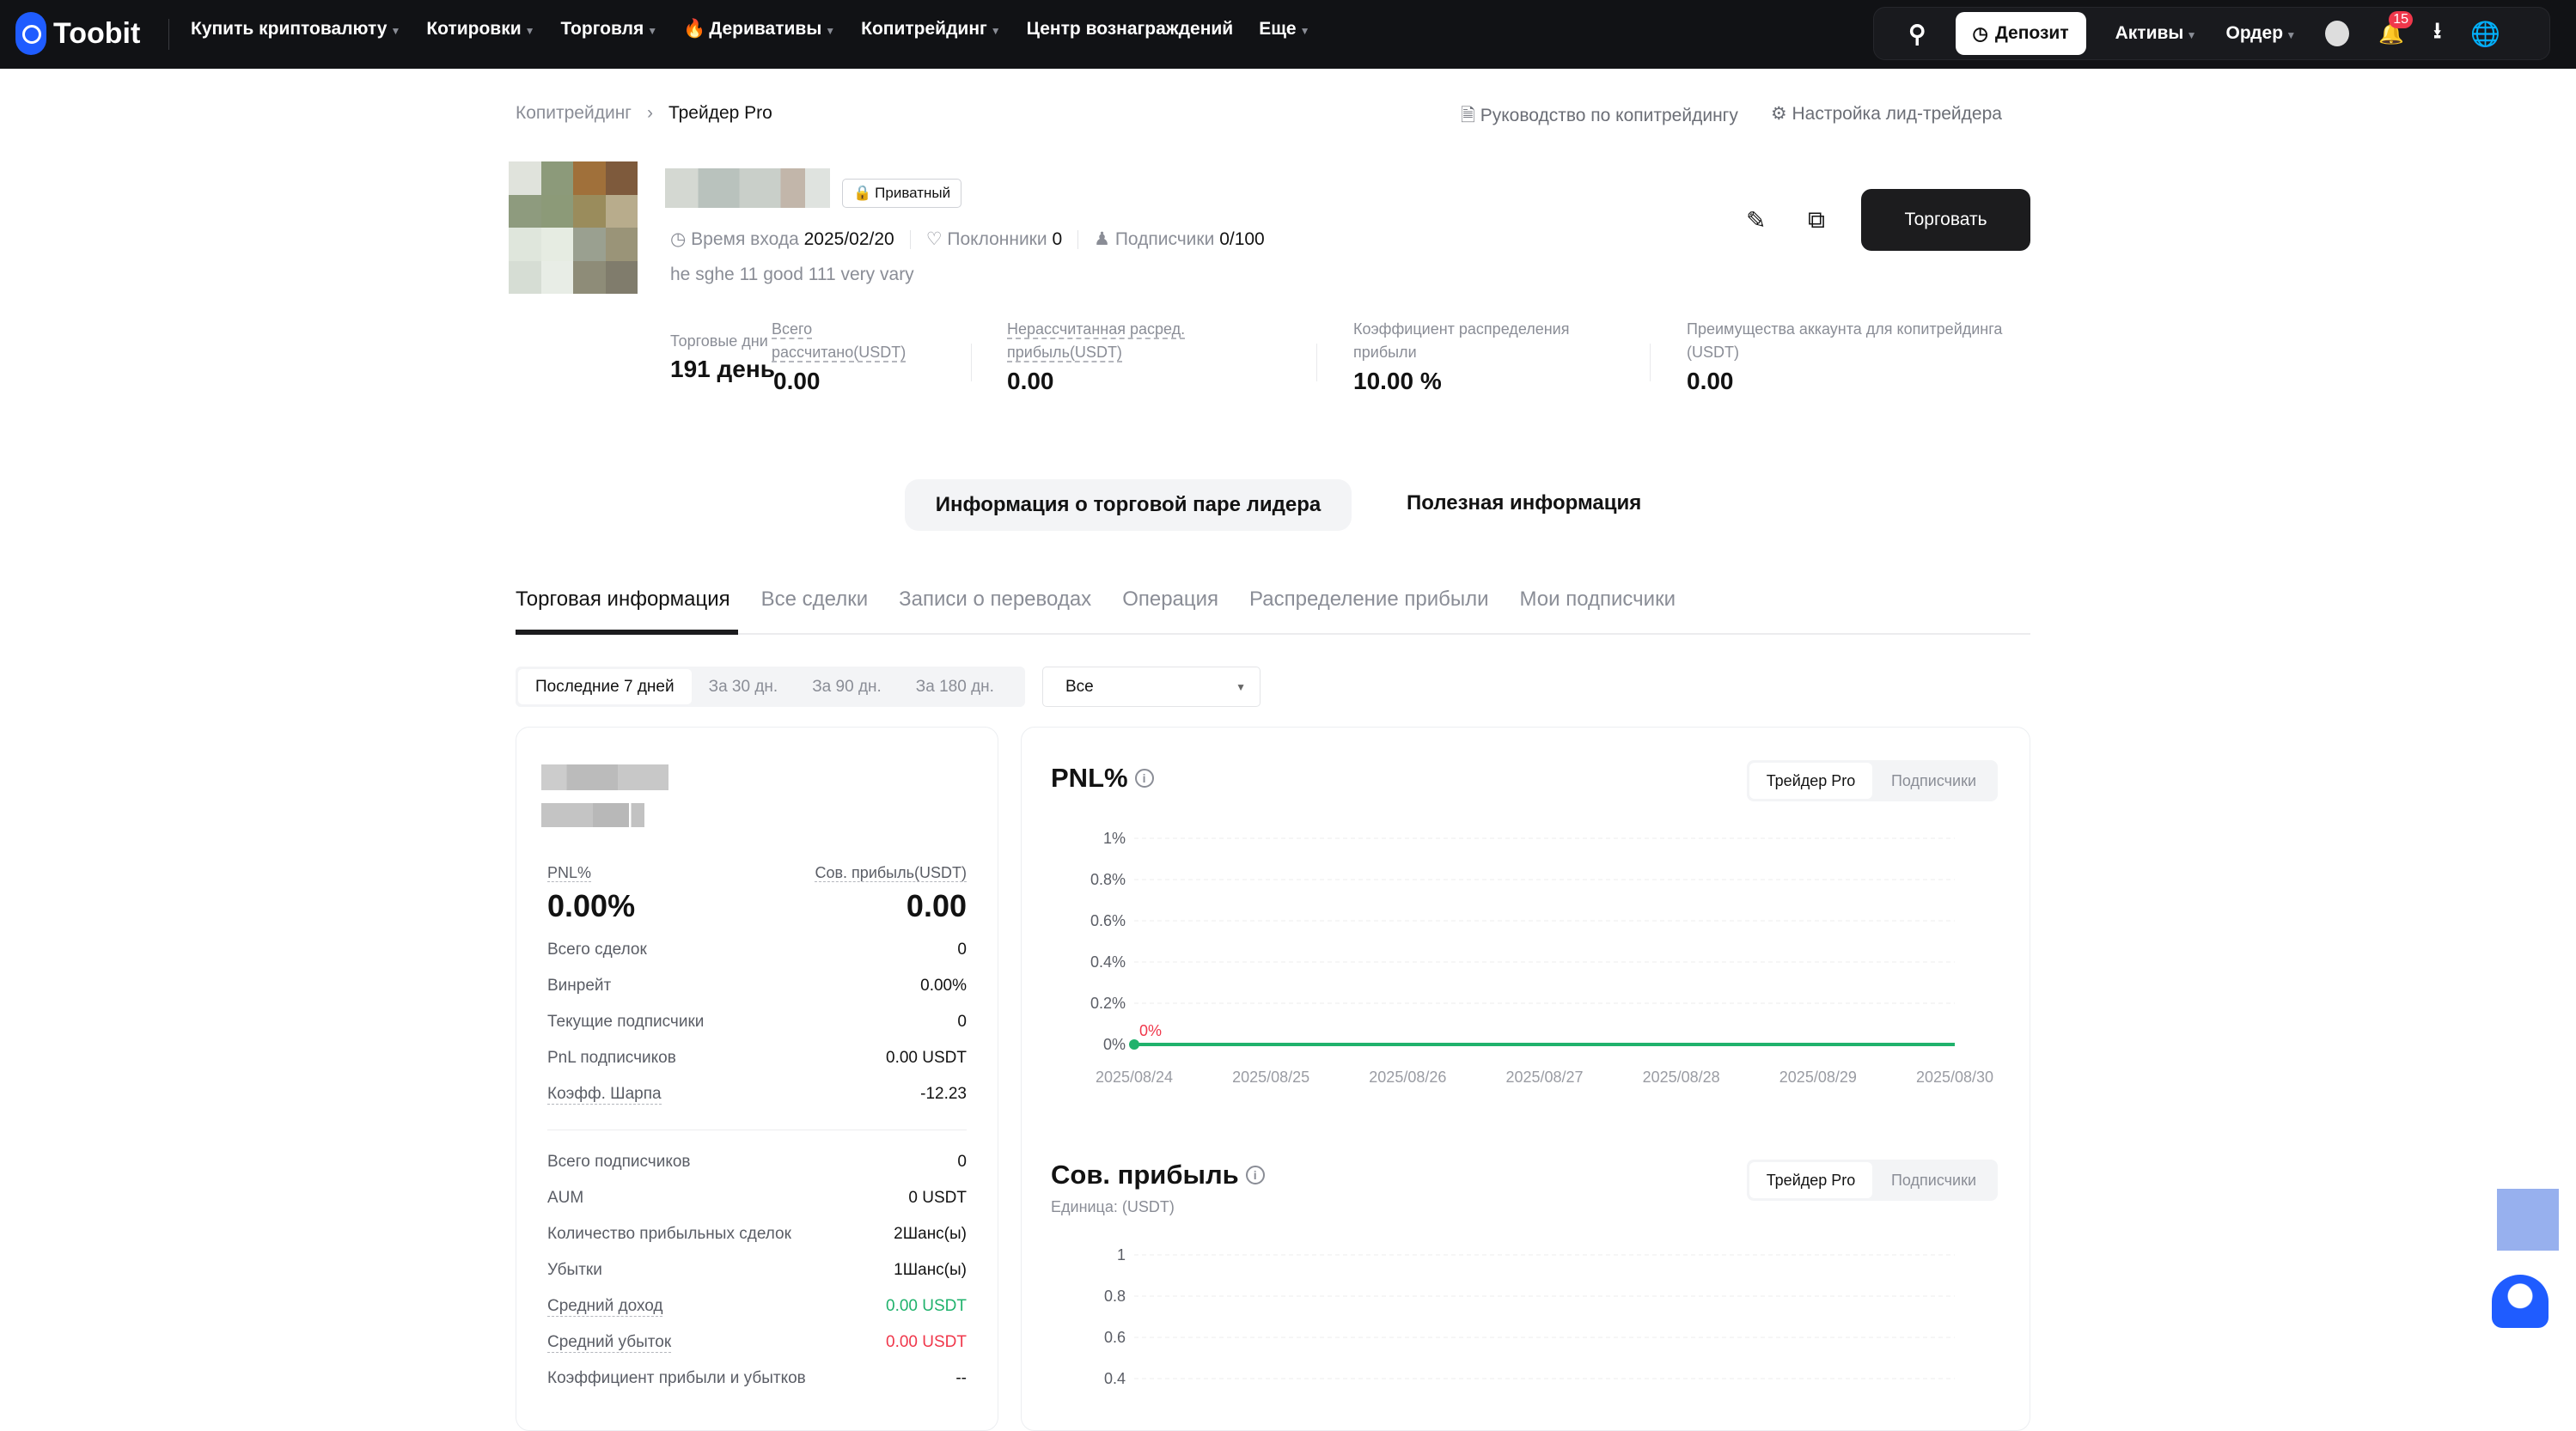  I want to click on fans: ♡ Поклонники 0, so click(994, 239).